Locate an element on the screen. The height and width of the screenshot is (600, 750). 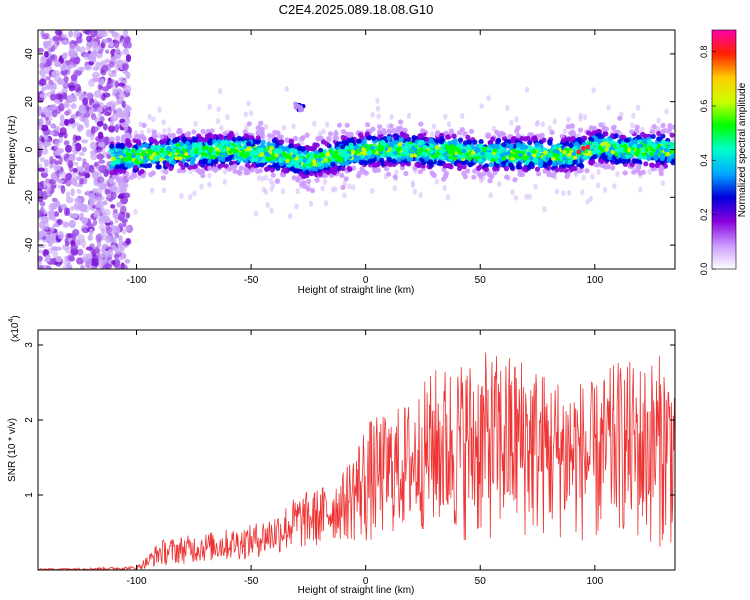
colorbar-tick-label: 0.4 is located at coordinates (704, 160).